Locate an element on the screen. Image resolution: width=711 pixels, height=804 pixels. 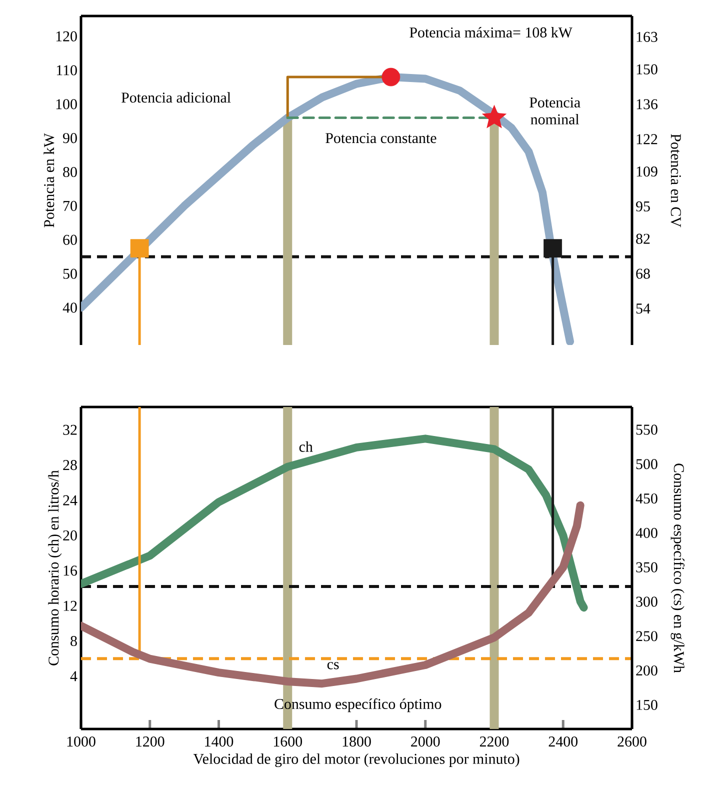
y2-tick-label: 350 is located at coordinates (647, 567).